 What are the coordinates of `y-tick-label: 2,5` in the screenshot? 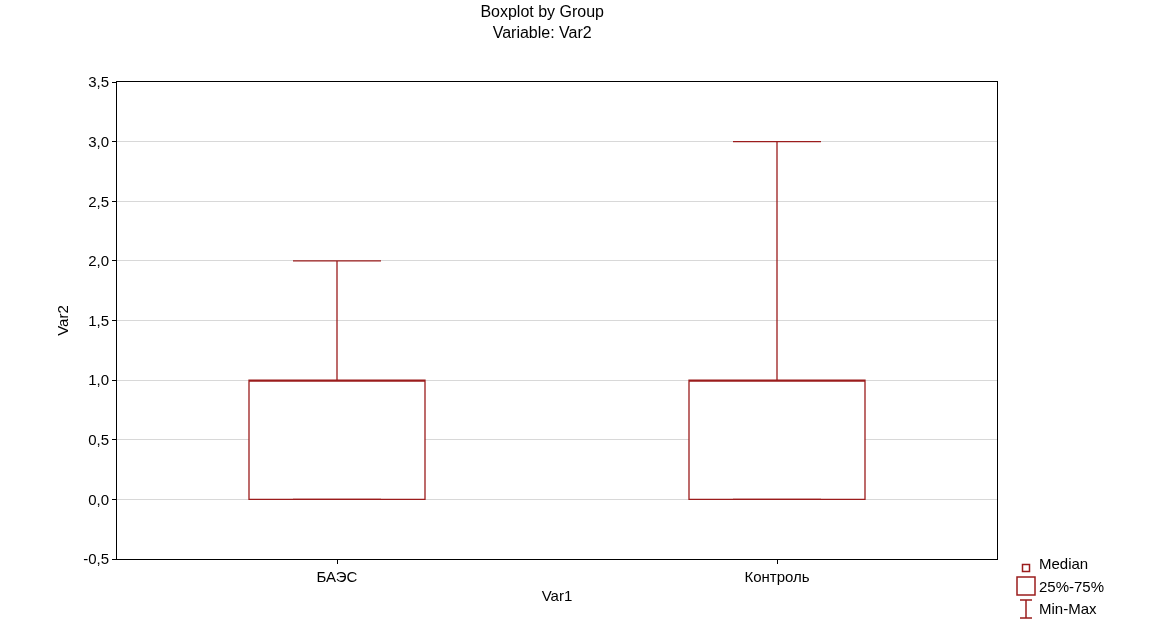 It's located at (98, 201).